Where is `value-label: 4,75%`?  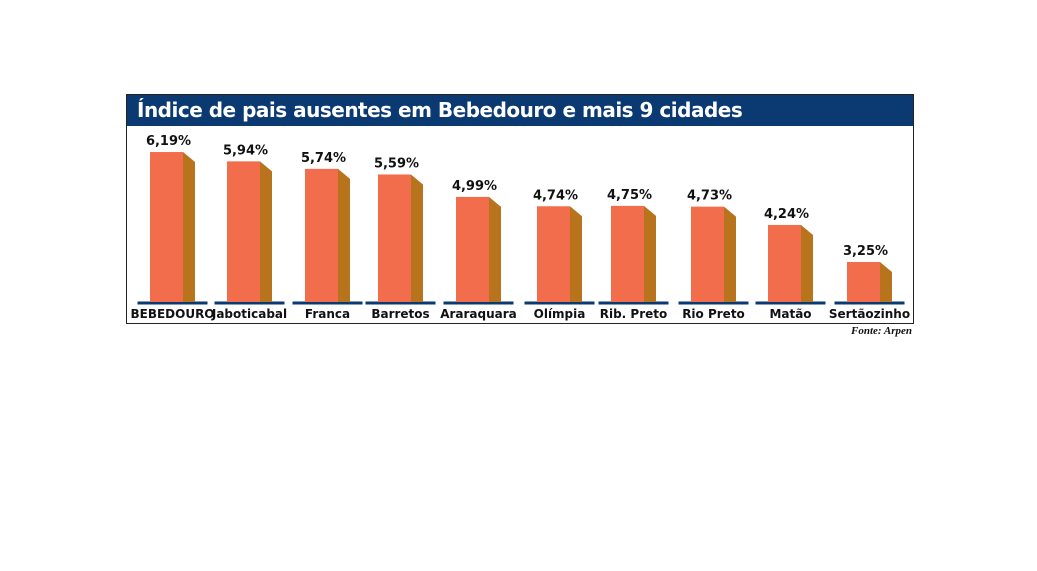
value-label: 4,75% is located at coordinates (629, 195).